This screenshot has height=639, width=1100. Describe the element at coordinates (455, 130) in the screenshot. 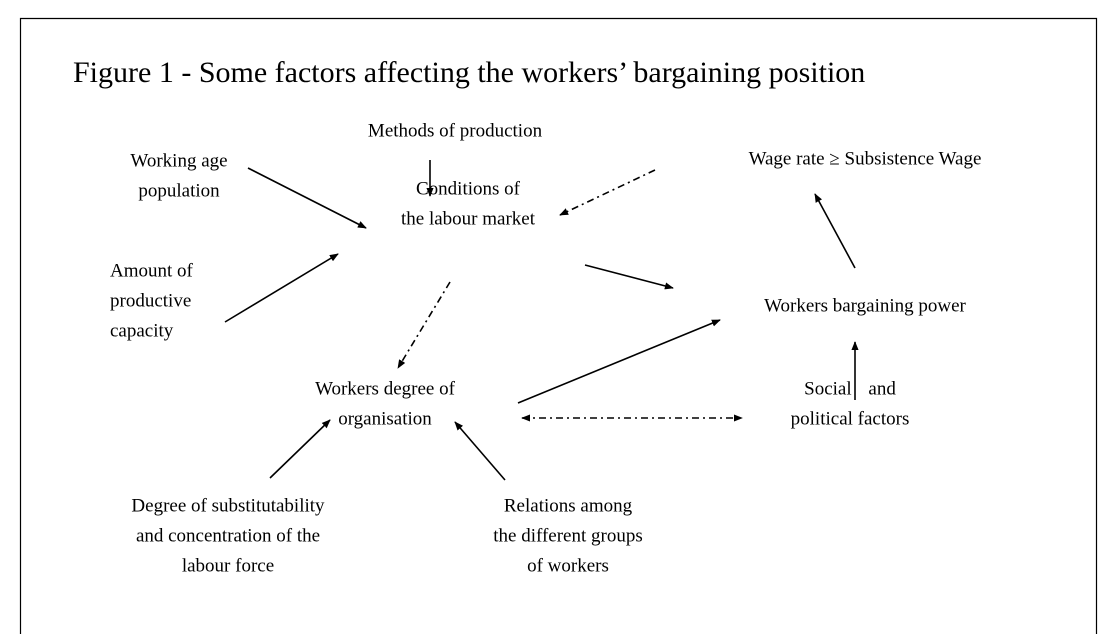

I see `node-label: Methods of production` at that location.